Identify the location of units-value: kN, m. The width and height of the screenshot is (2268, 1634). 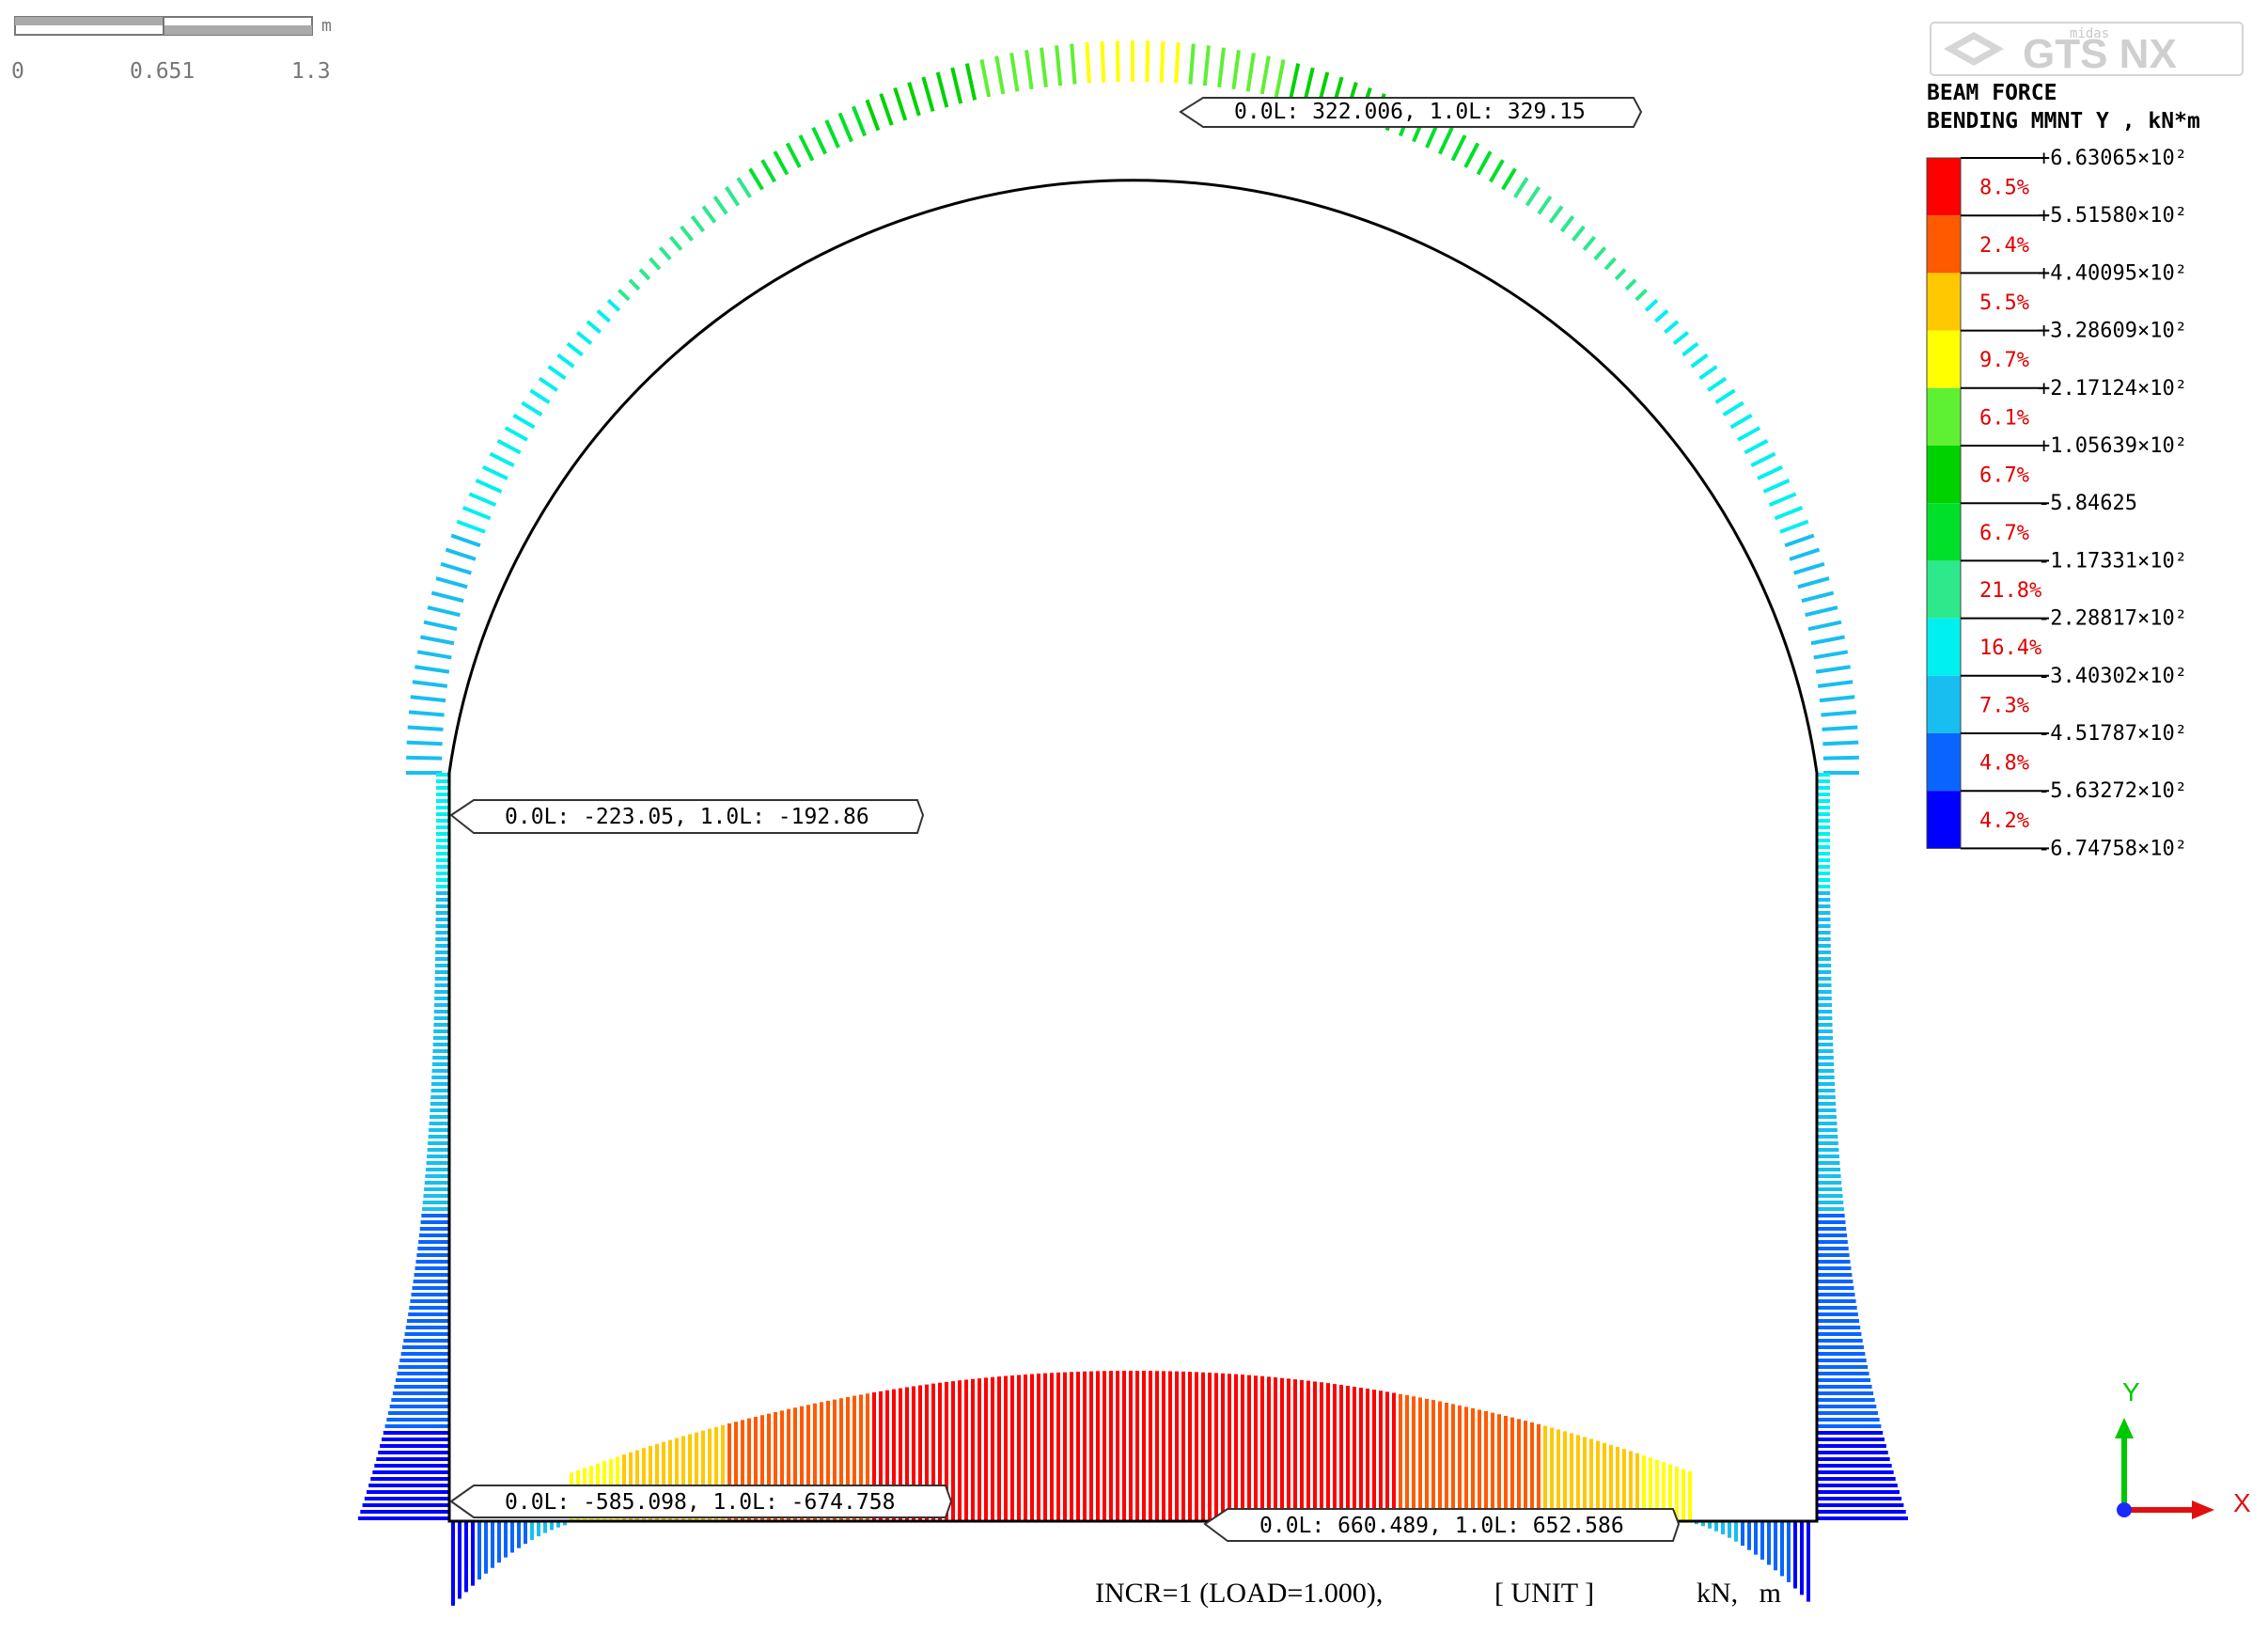
(1739, 1594).